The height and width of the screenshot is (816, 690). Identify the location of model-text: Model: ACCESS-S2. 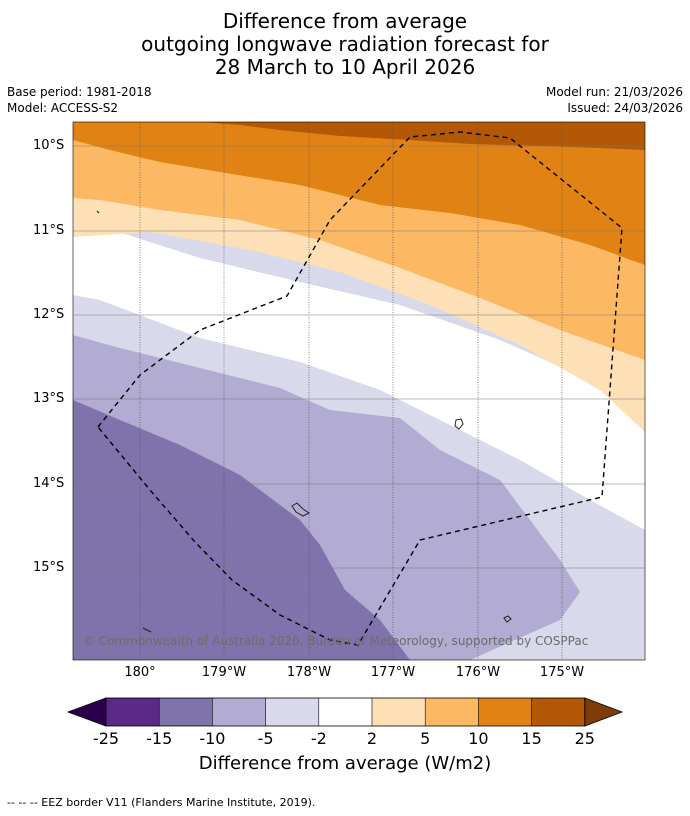
(63, 108).